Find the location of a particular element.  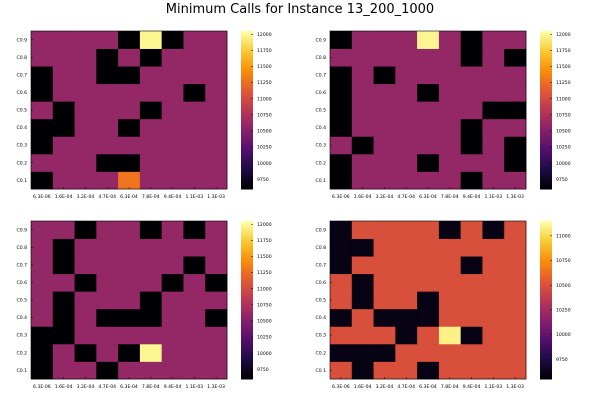

colorbar-tick-label: 9750 is located at coordinates (263, 370).